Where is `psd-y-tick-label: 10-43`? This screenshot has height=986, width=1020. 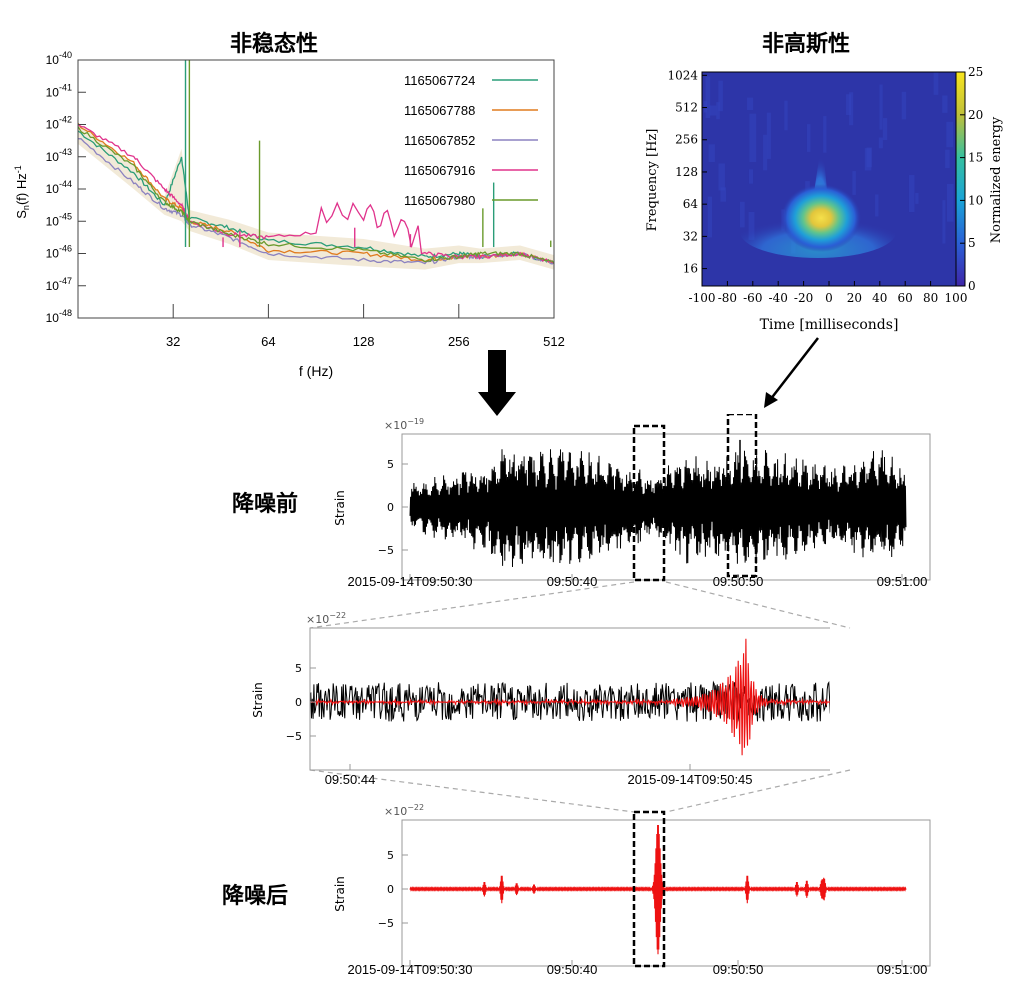
psd-y-tick-label: 10-43 is located at coordinates (59, 155).